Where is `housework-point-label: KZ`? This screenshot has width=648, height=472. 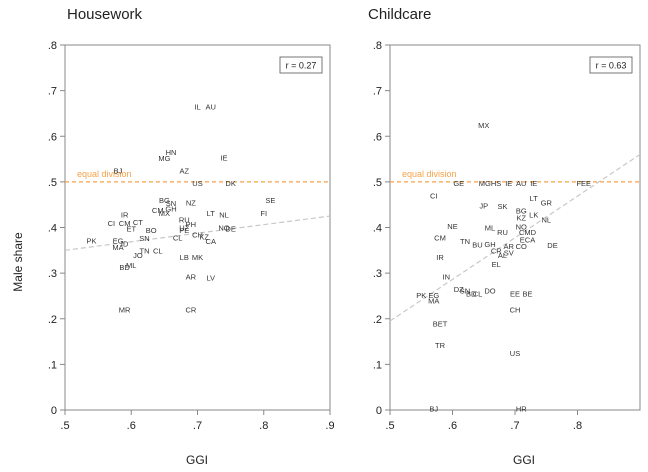 housework-point-label: KZ is located at coordinates (204, 237).